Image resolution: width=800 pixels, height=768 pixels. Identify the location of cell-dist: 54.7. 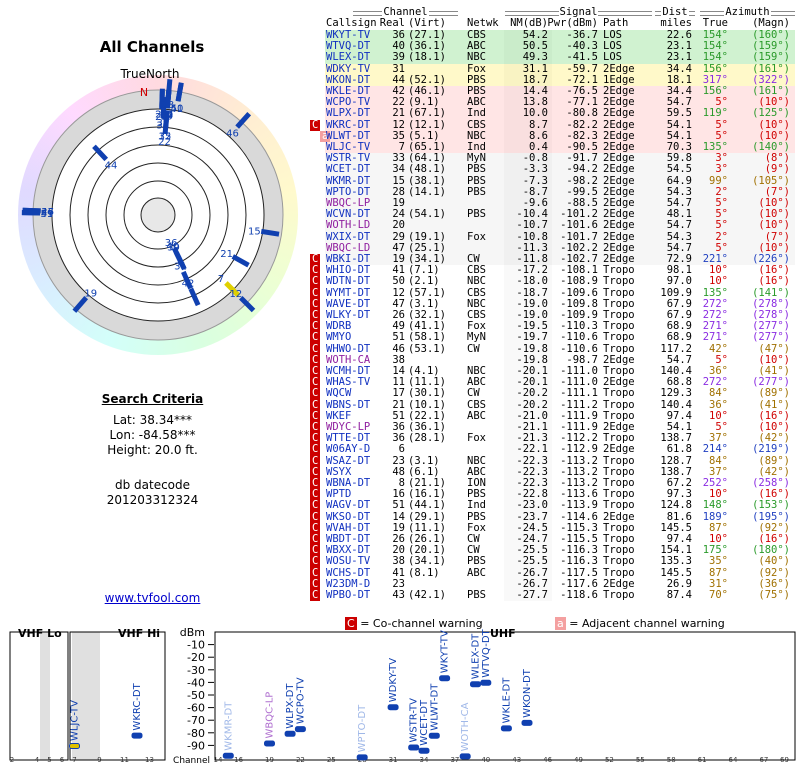
(679, 102).